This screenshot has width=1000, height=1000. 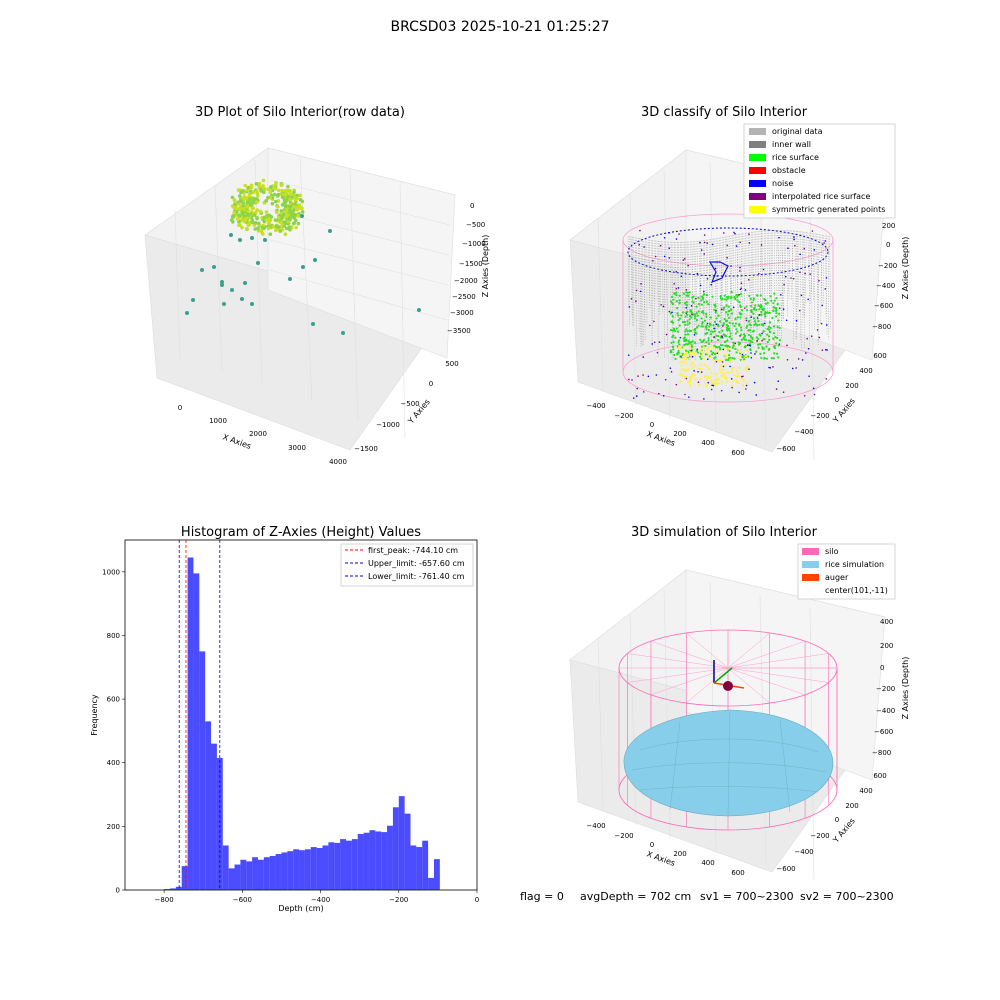 I want to click on cls-ytick: 200, so click(x=851, y=386).